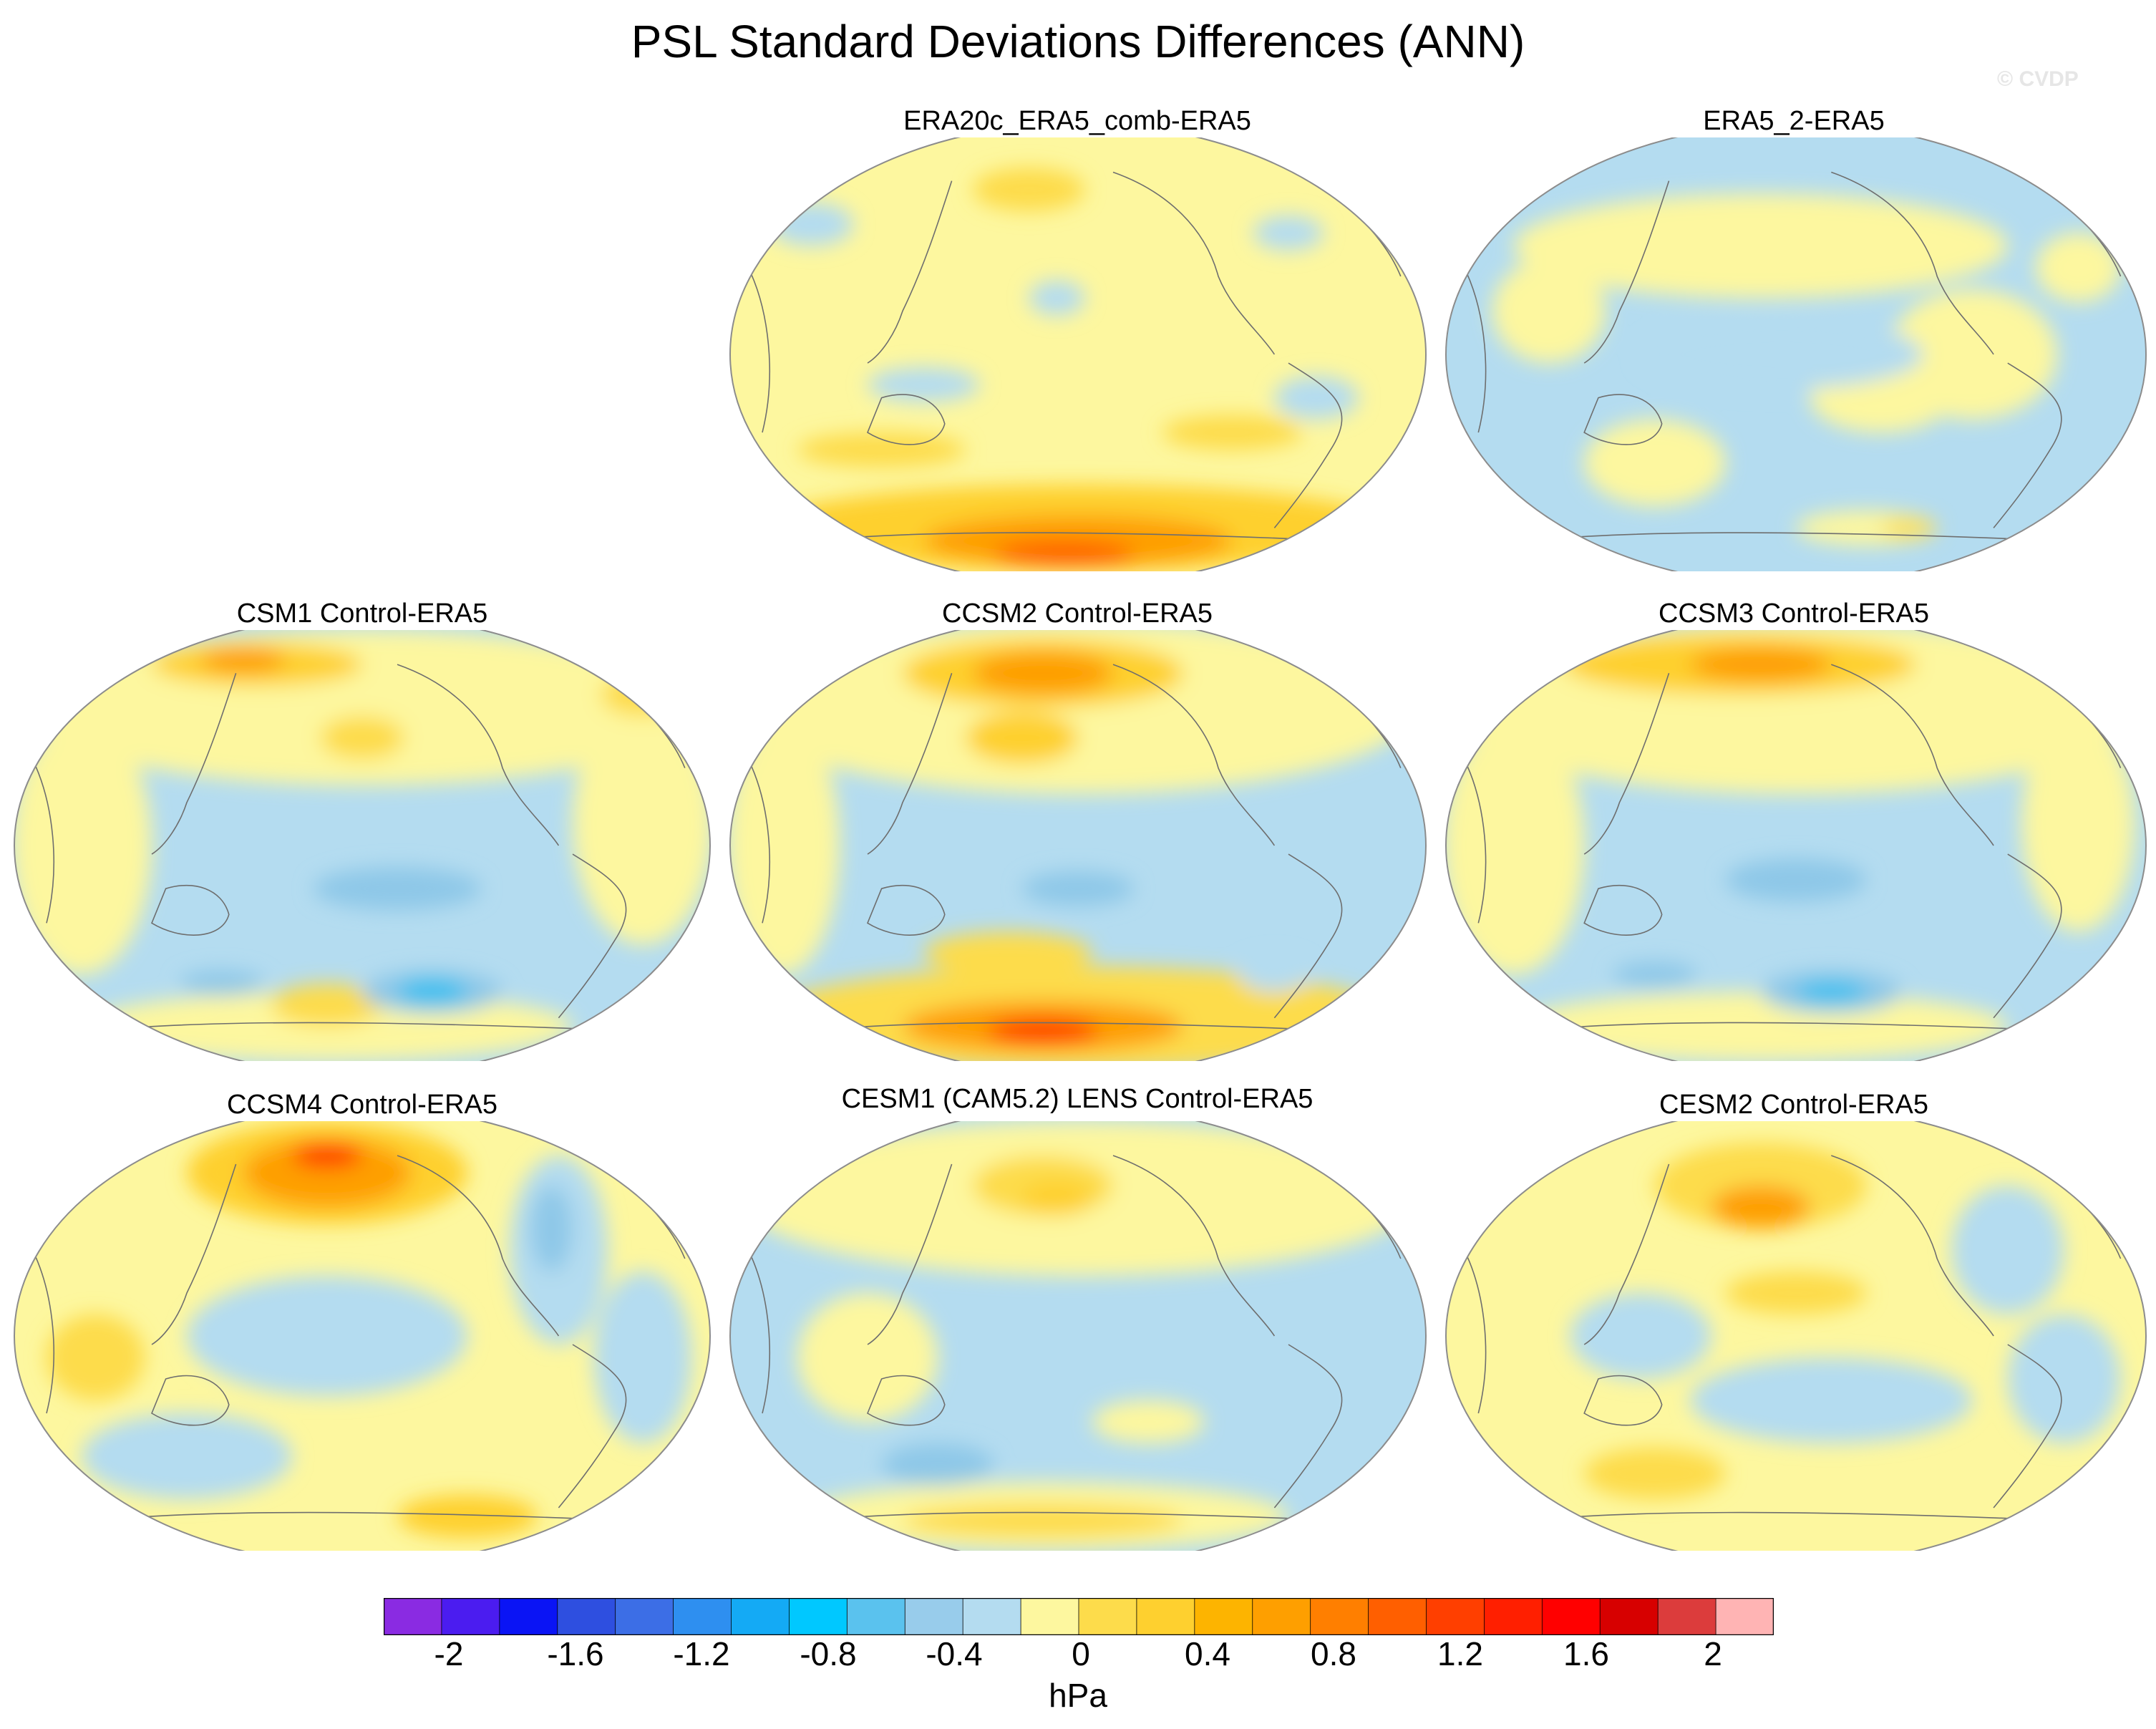 The image size is (2156, 1729). I want to click on colorbar-label: 0.8, so click(1334, 1653).